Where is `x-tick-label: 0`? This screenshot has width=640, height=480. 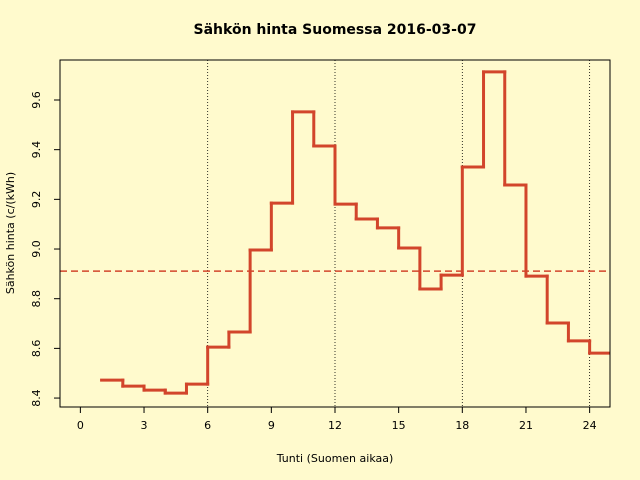 x-tick-label: 0 is located at coordinates (80, 425).